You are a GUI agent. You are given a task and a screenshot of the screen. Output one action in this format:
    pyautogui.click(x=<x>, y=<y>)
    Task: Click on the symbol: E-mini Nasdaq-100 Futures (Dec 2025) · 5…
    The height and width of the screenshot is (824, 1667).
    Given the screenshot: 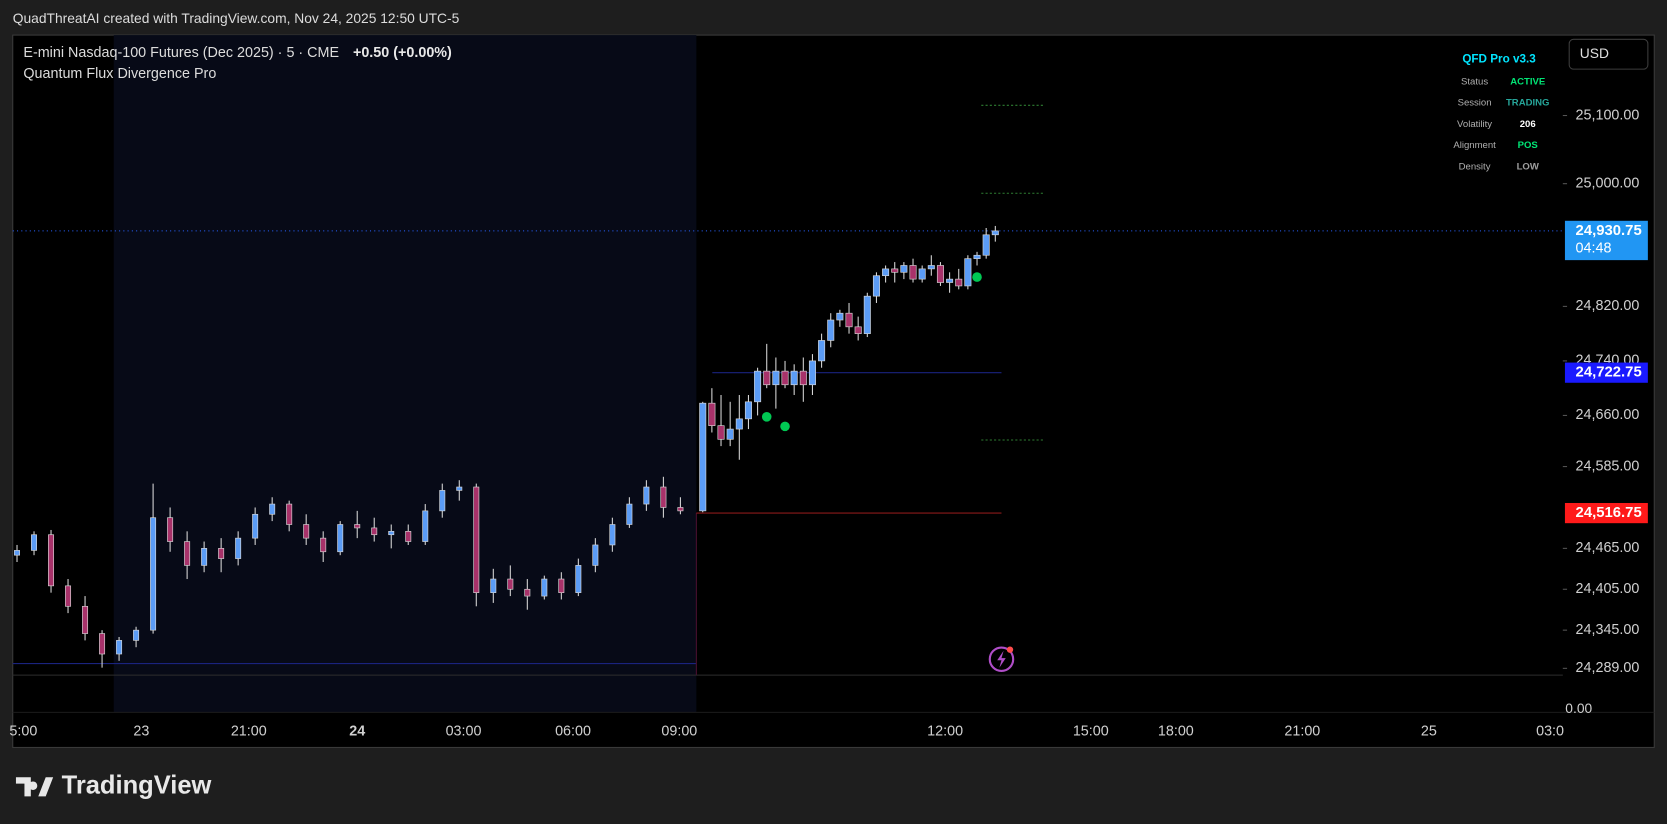 What is the action you would take?
    pyautogui.click(x=181, y=53)
    